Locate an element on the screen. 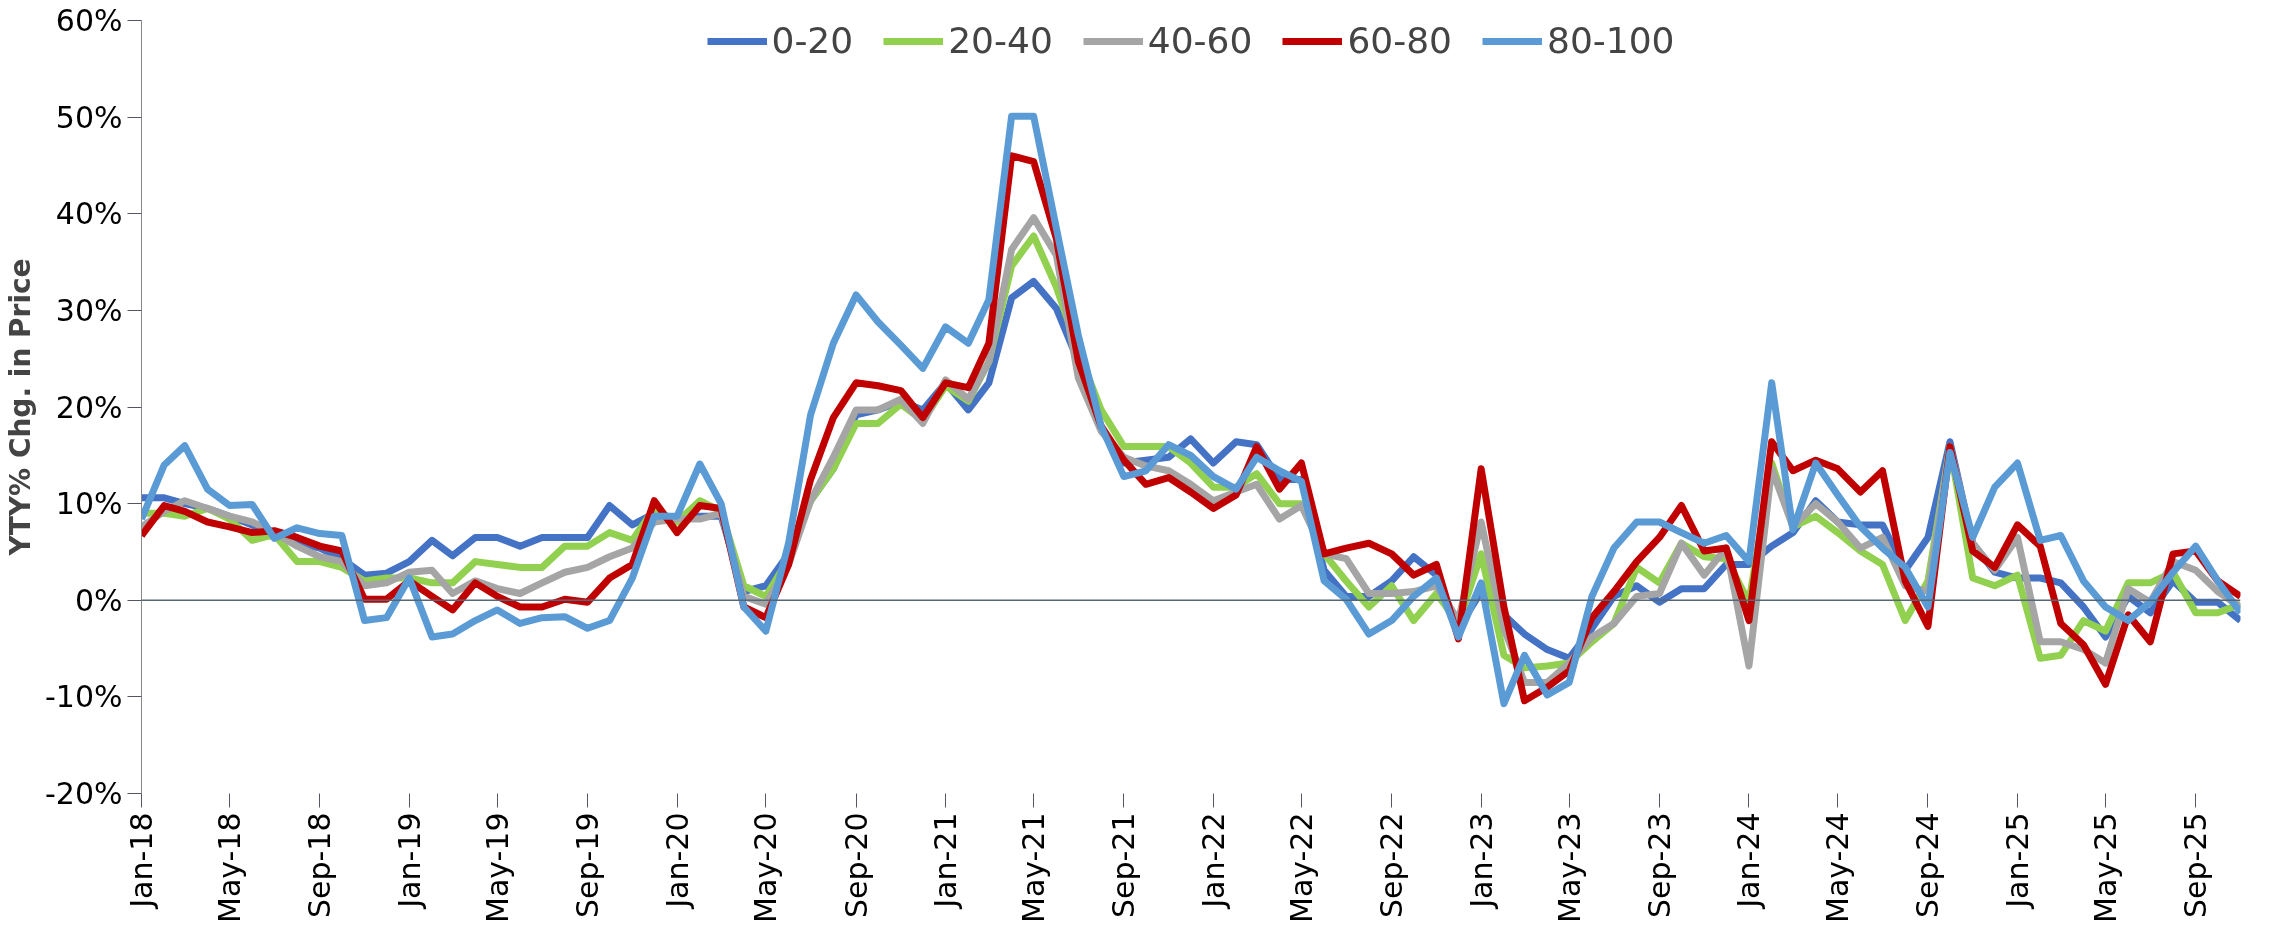 The width and height of the screenshot is (2283, 937). y-tick-label: -20% is located at coordinates (84, 793).